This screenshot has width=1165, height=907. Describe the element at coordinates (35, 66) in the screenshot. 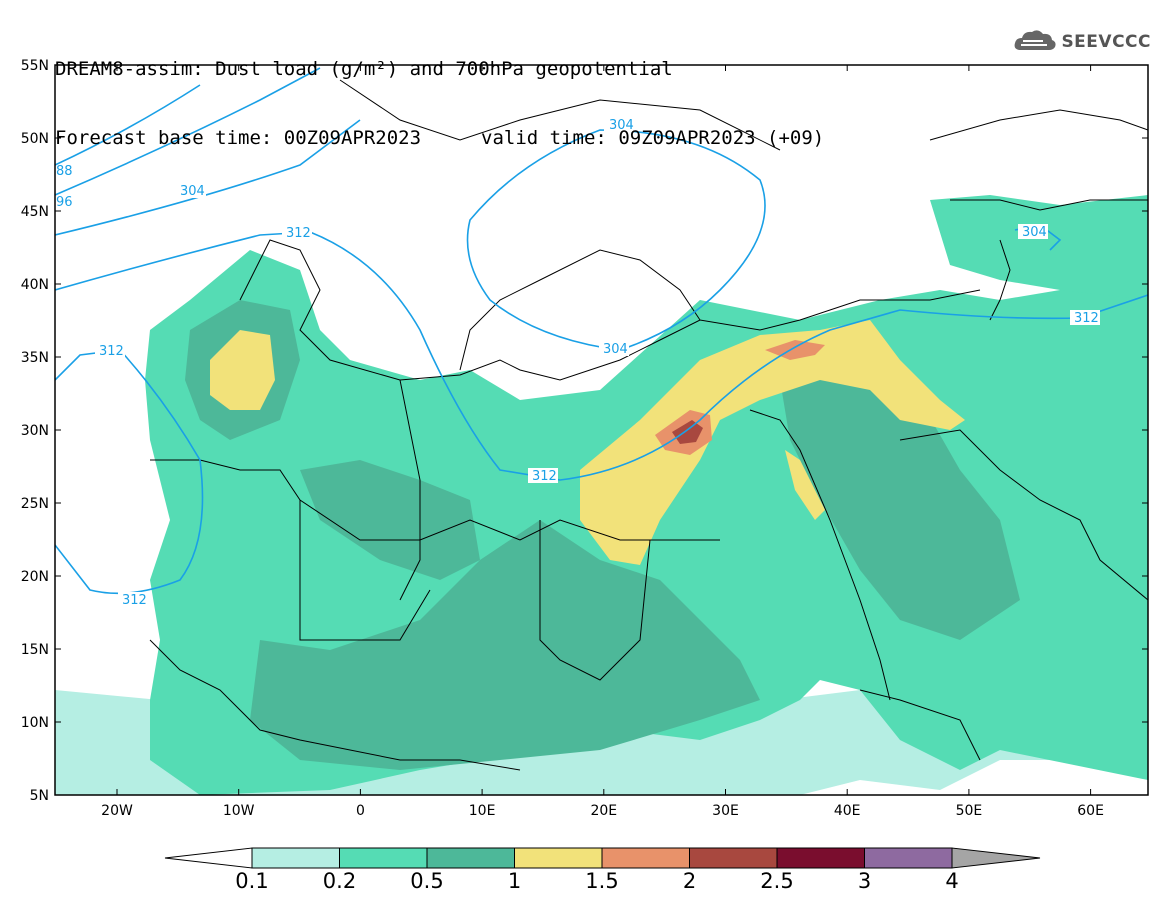

I see `lat-tick-label: 55N` at that location.